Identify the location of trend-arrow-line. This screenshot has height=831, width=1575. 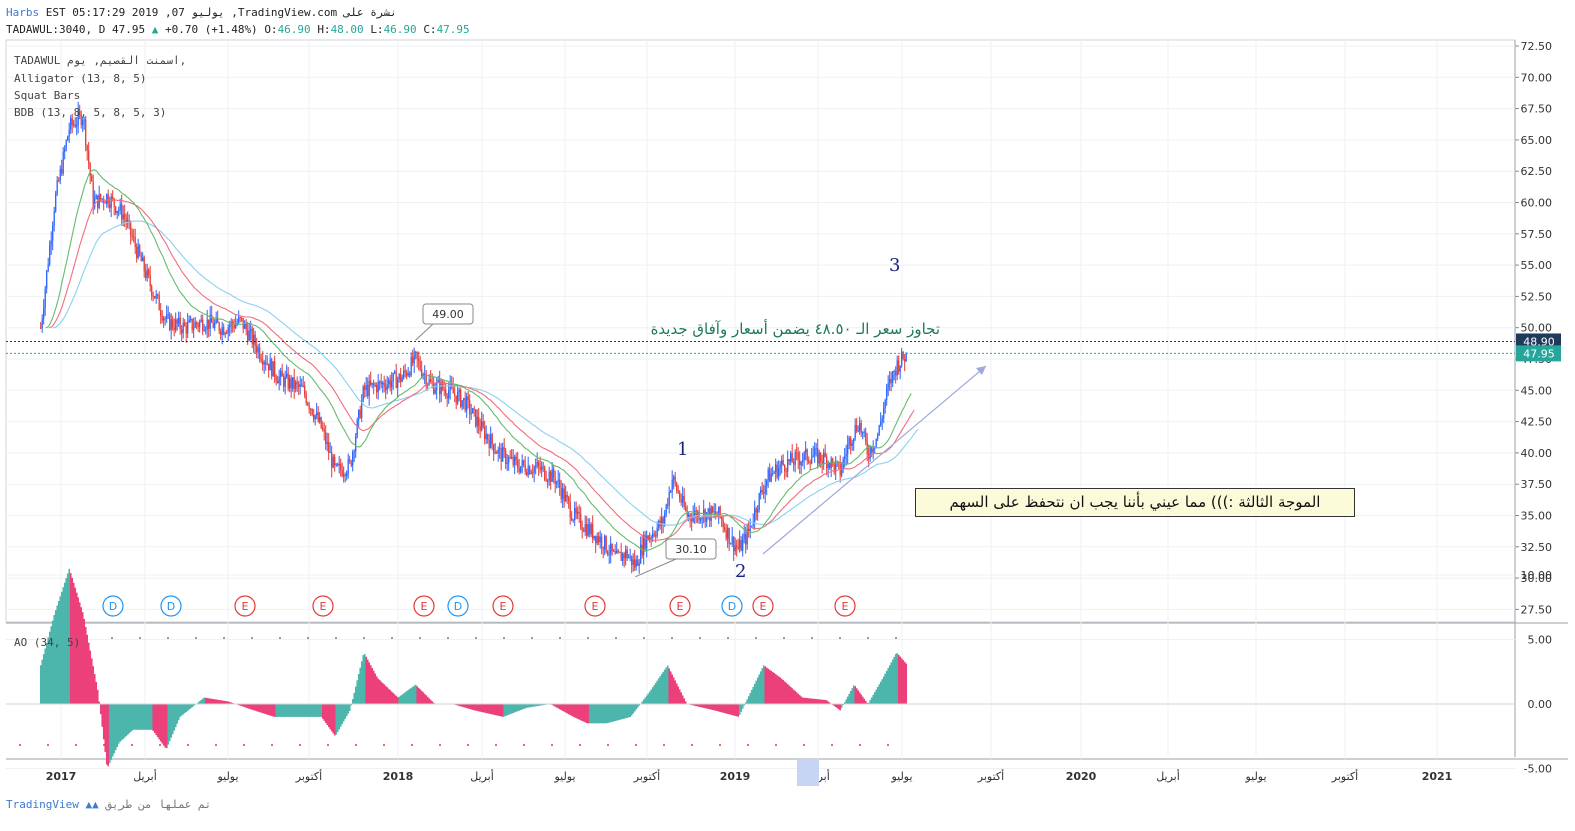
(874, 460).